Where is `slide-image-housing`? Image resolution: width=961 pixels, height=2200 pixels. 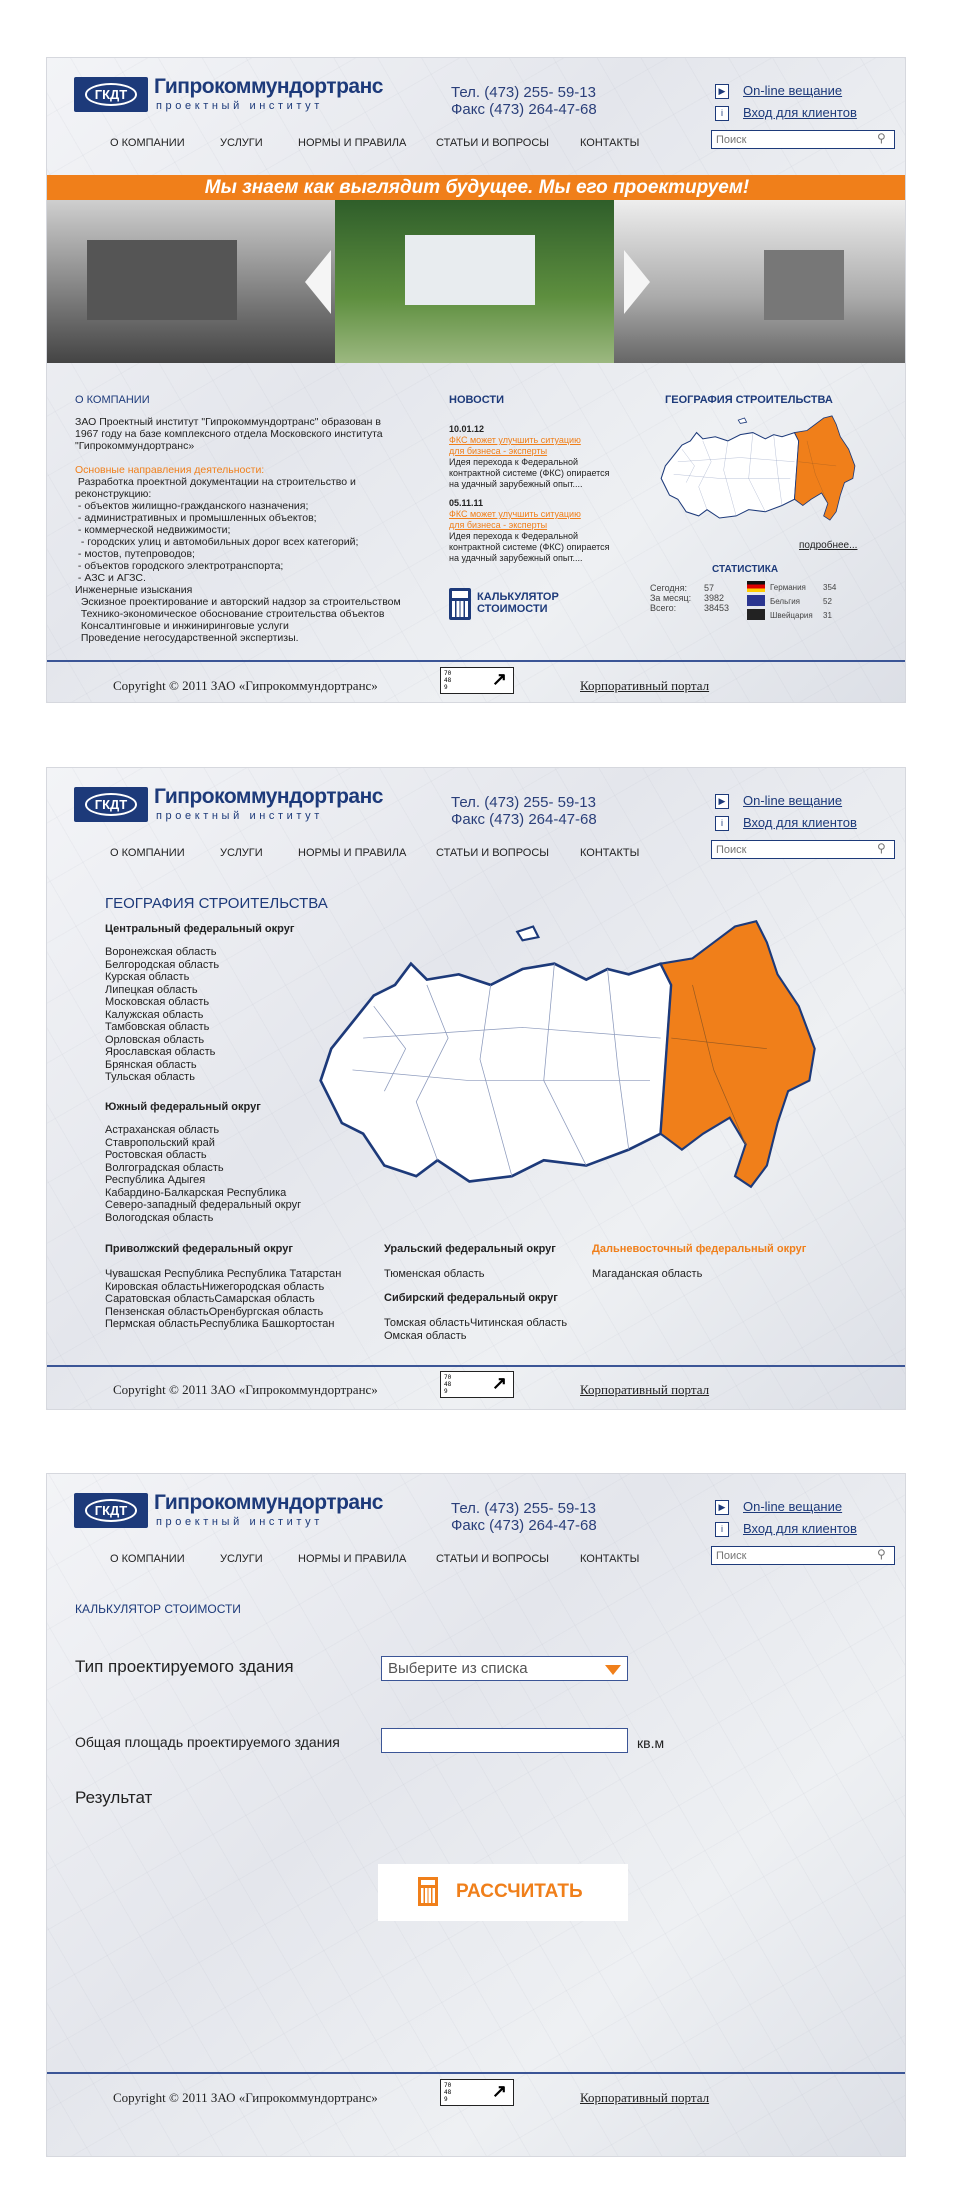 slide-image-housing is located at coordinates (474, 281).